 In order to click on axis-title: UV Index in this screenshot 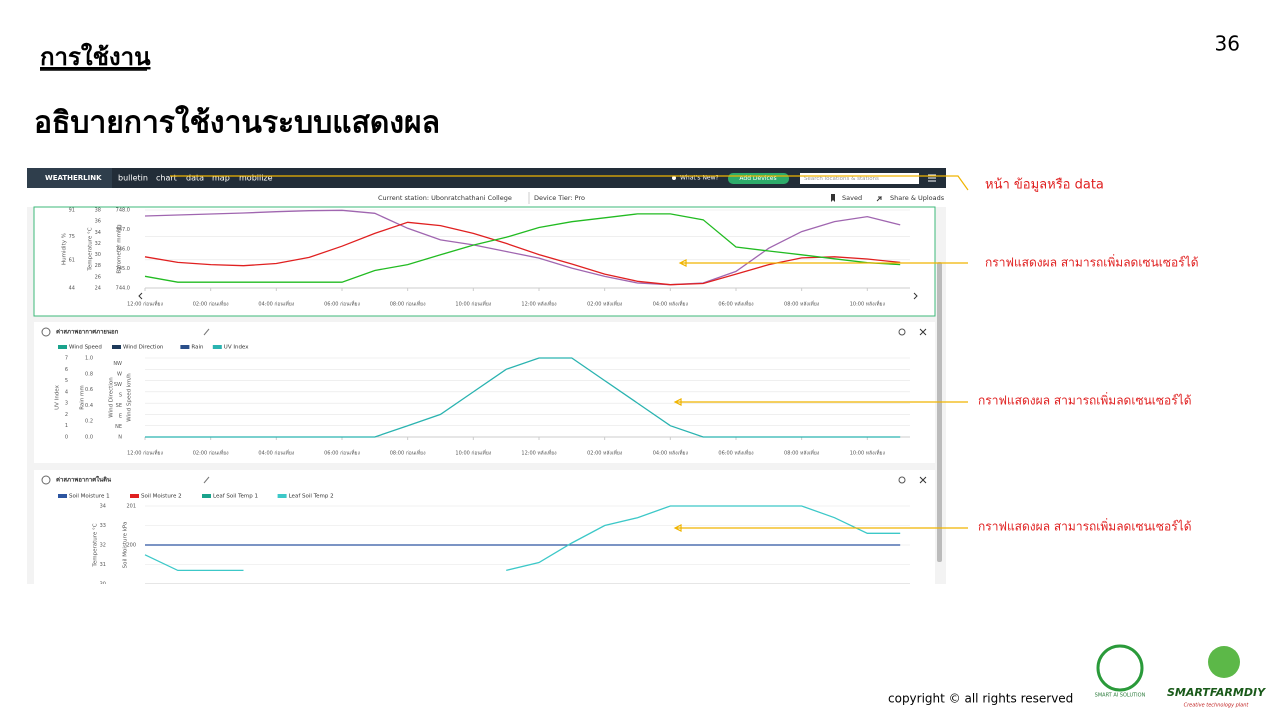, I will do `click(58, 396)`.